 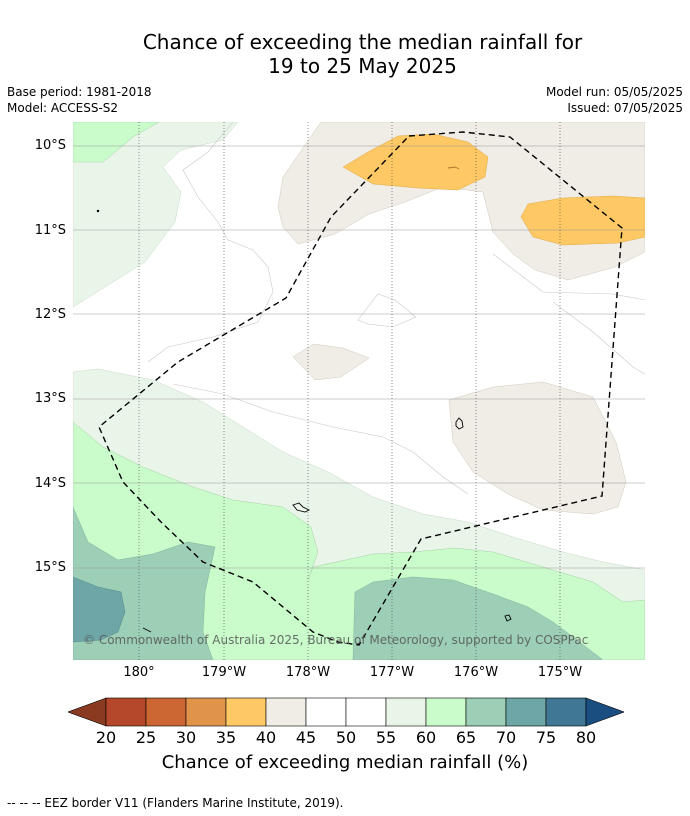 What do you see at coordinates (614, 92) in the screenshot?
I see `model-run-text: Model run: 05/05/2025` at bounding box center [614, 92].